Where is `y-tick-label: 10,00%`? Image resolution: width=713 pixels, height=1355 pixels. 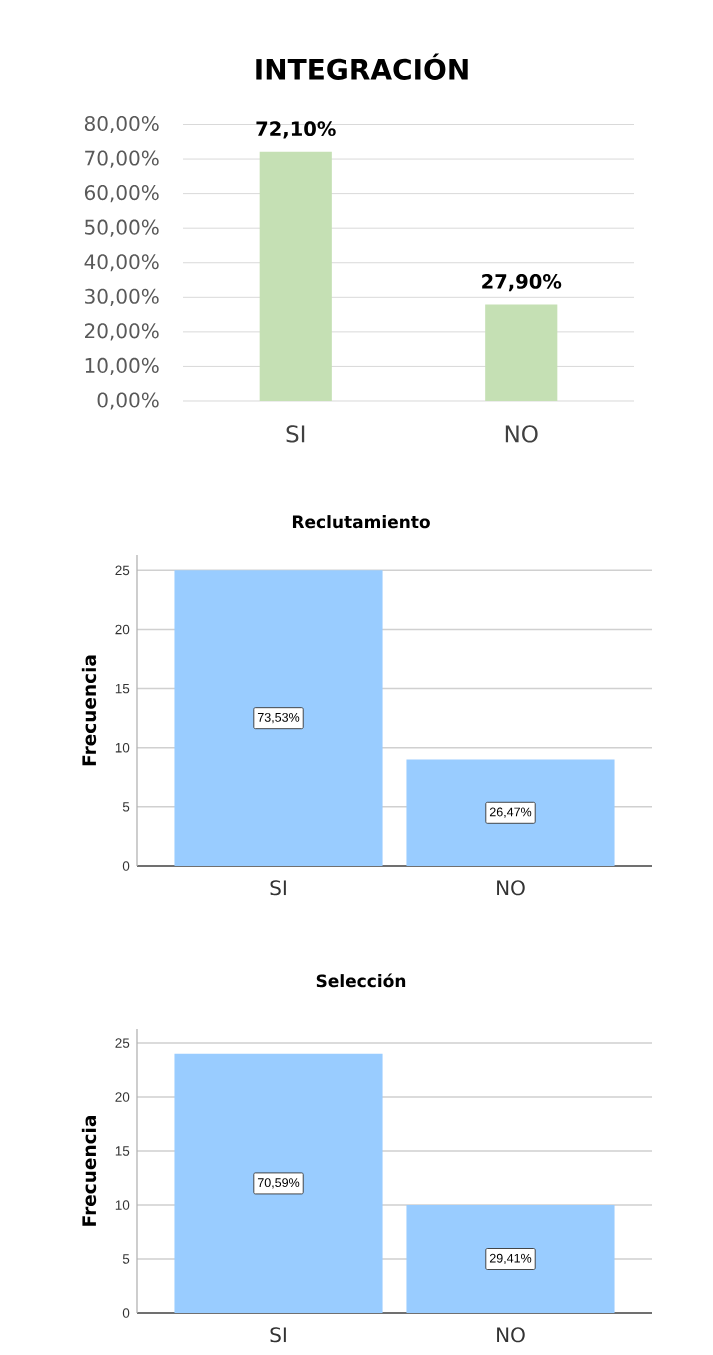
y-tick-label: 10,00% is located at coordinates (122, 366).